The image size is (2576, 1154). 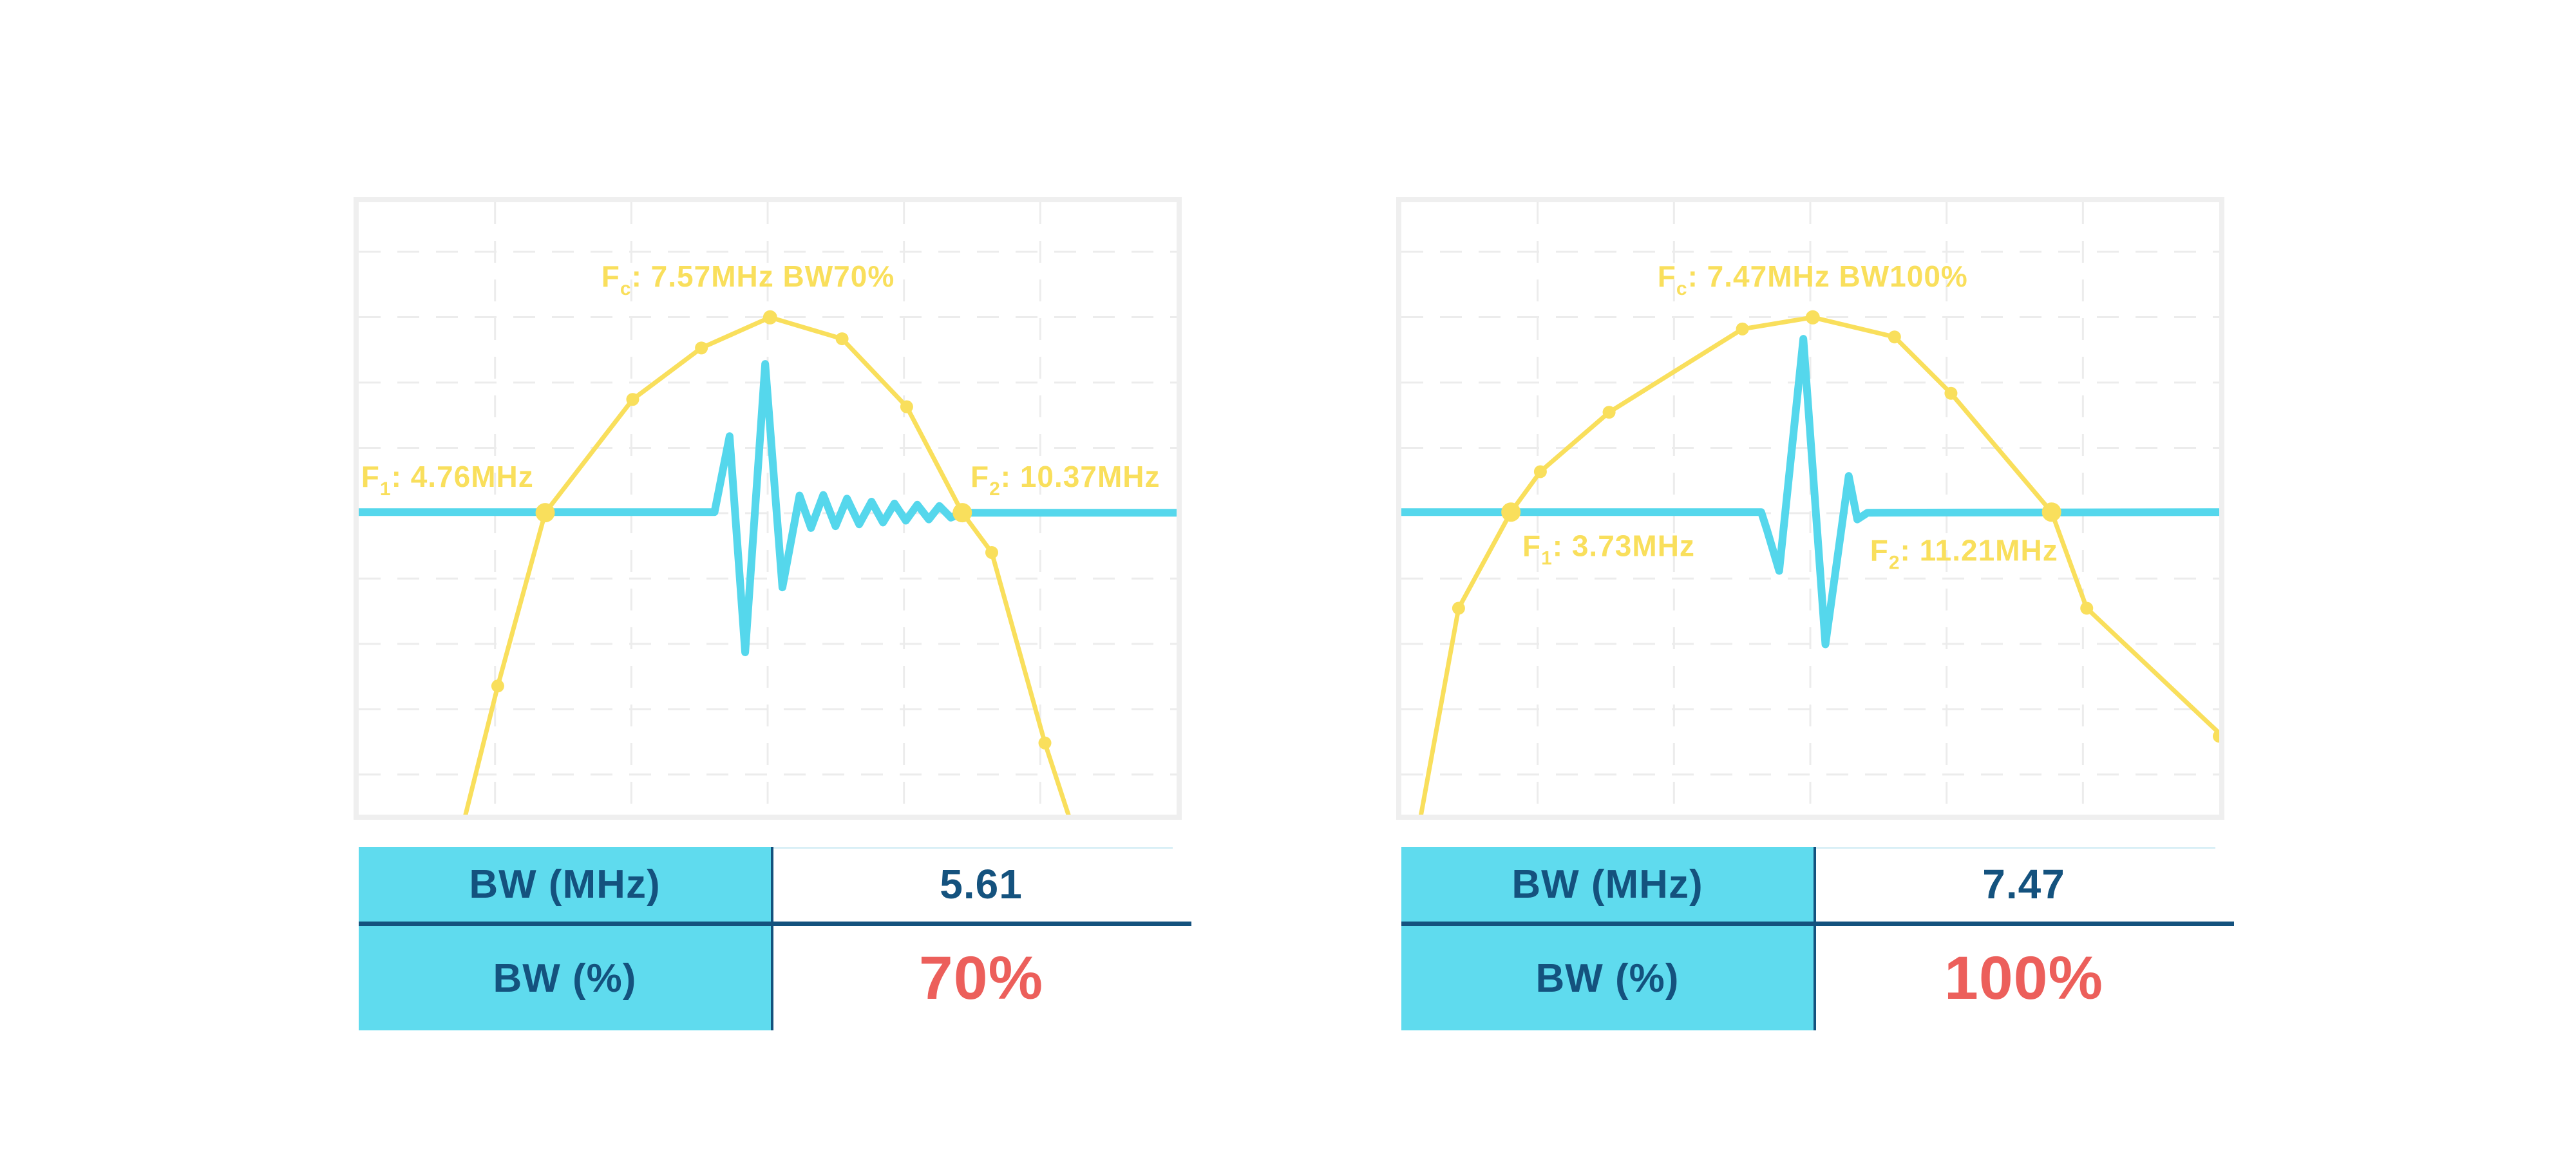 What do you see at coordinates (748, 279) in the screenshot?
I see `annotation-fc: Fc: 7.57MHz BW70%` at bounding box center [748, 279].